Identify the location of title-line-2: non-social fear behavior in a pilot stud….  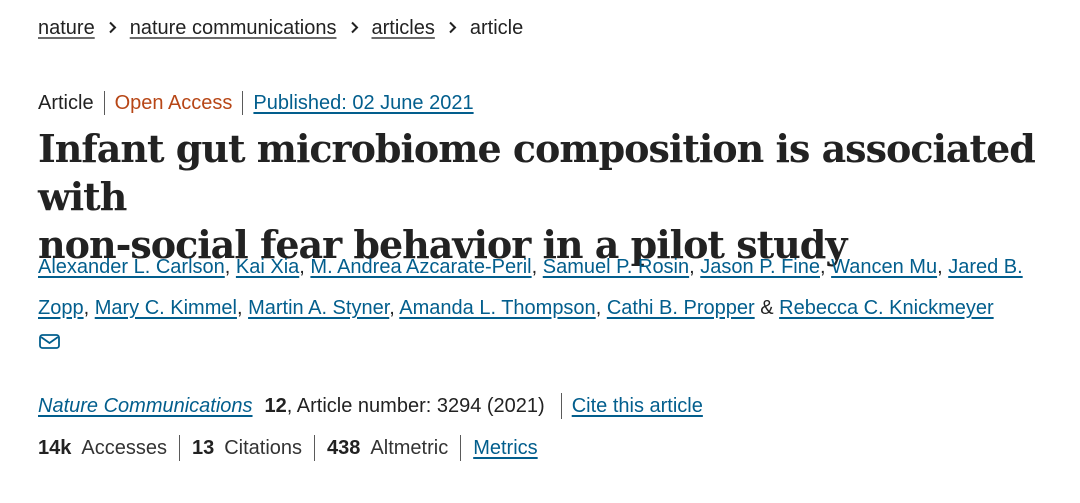
(442, 244).